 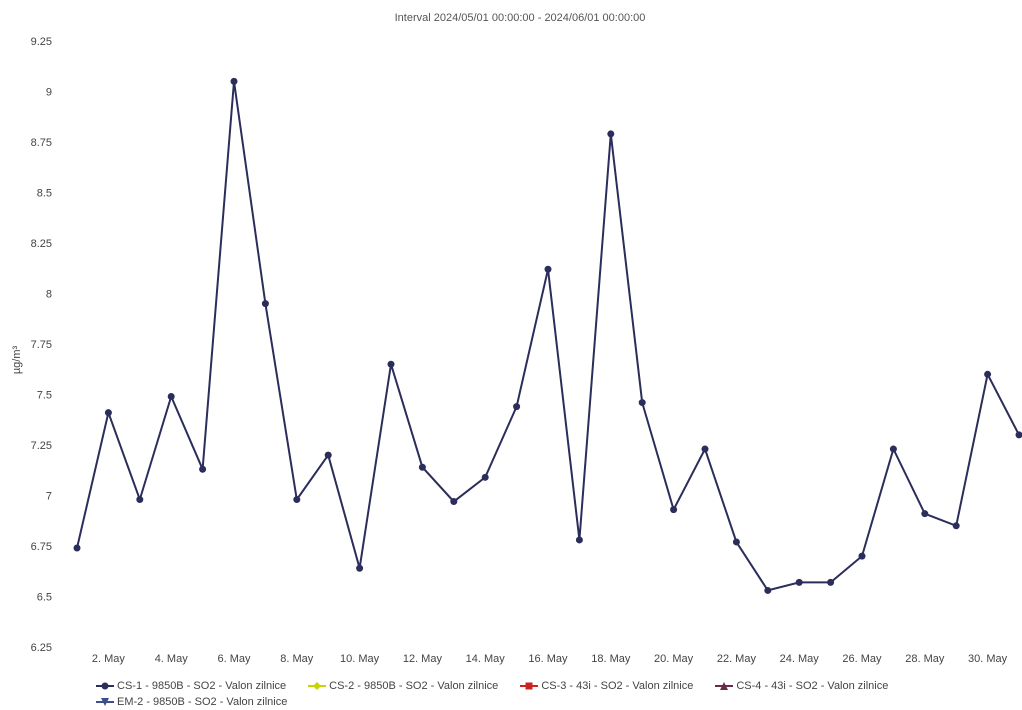 I want to click on y-tick-label: 7.25, so click(x=41, y=446).